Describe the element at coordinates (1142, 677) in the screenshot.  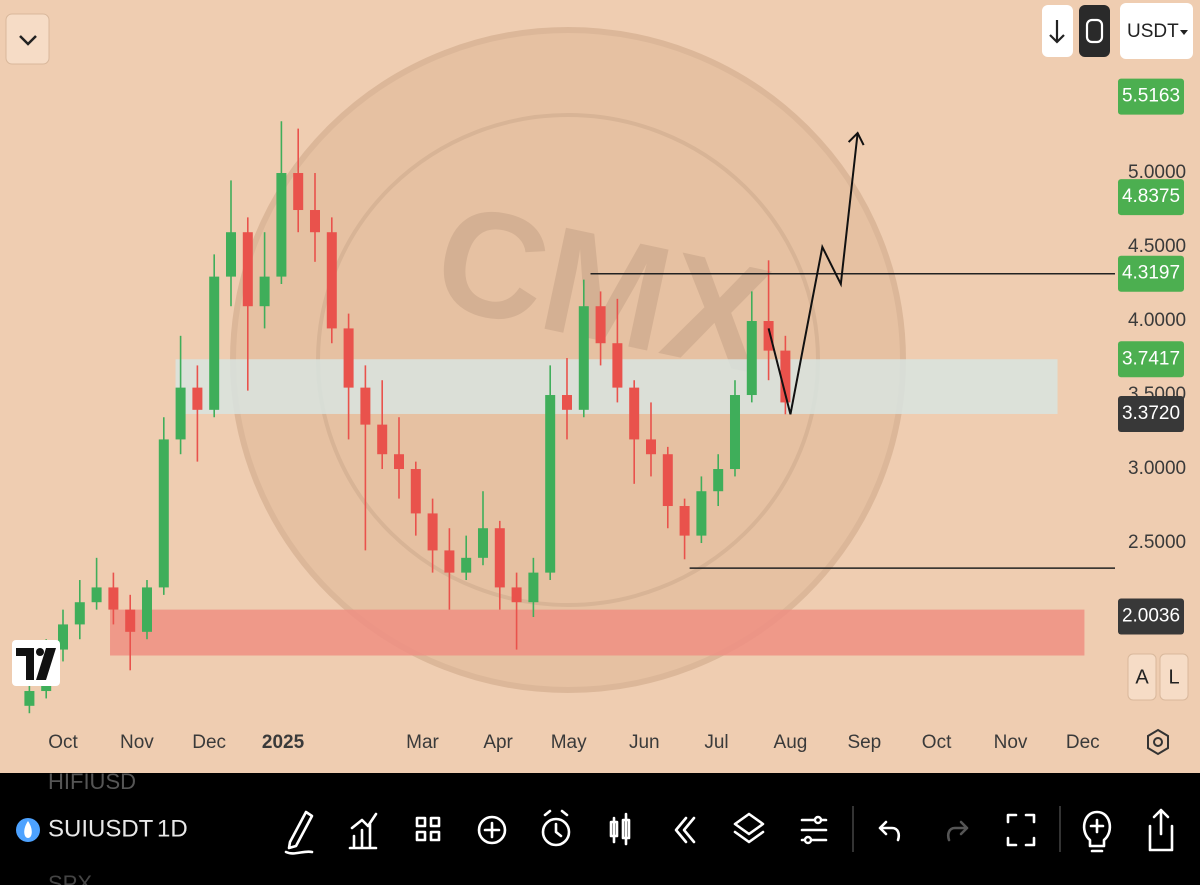
I see `auto-scale-button` at that location.